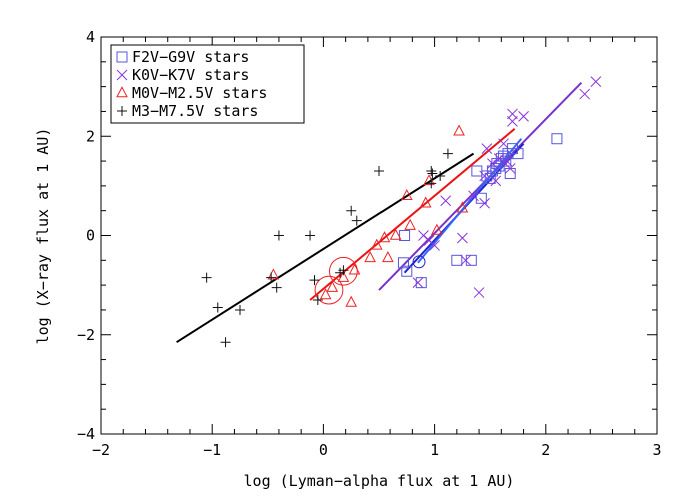 Image resolution: width=700 pixels, height=500 pixels. Describe the element at coordinates (86, 335) in the screenshot. I see `y-tick-label: −2` at that location.